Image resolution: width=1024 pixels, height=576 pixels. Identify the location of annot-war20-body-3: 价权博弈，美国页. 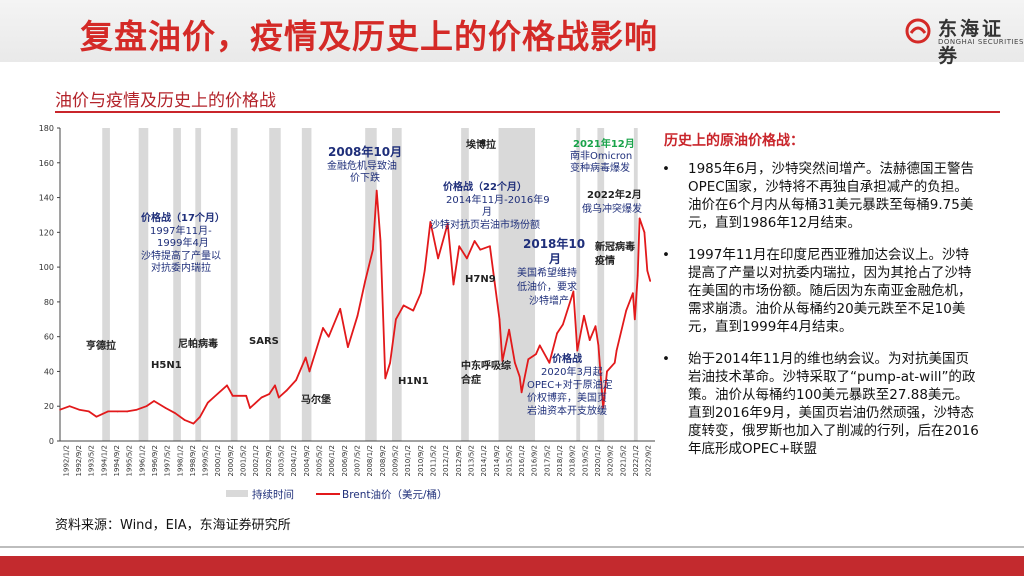
(567, 398).